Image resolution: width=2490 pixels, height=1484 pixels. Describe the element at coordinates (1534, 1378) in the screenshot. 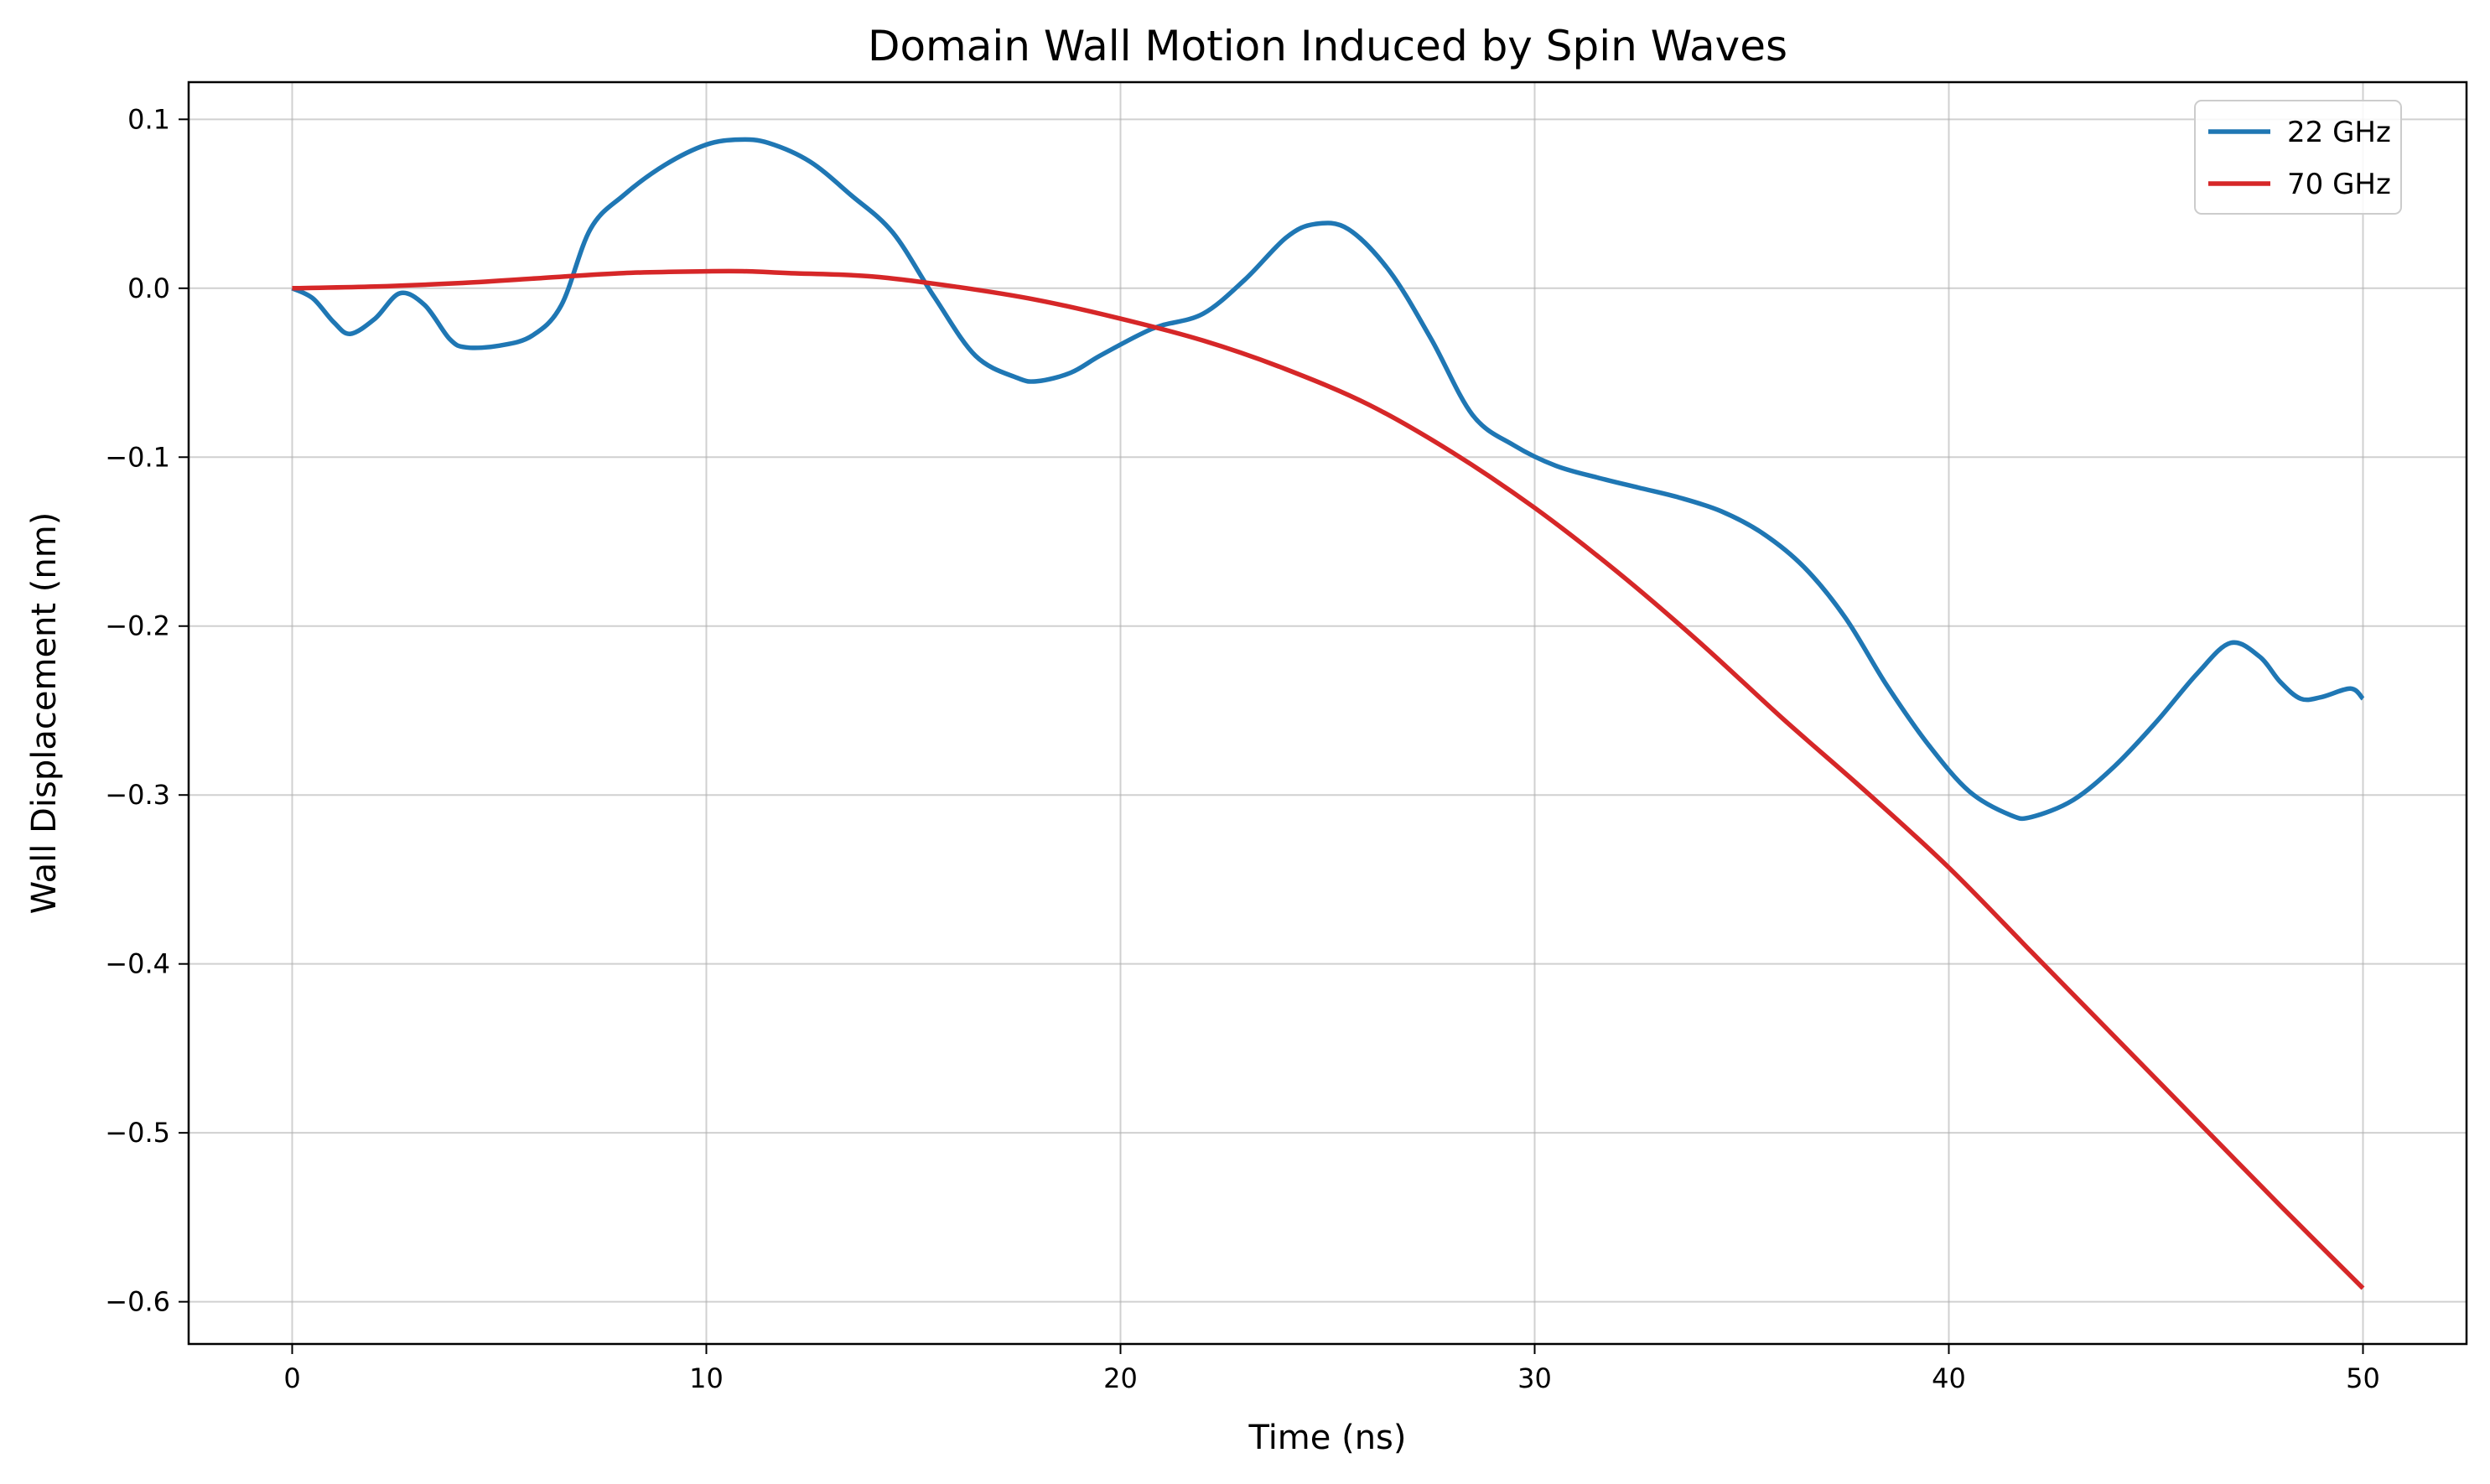

I see `x-tick-label: 30` at that location.